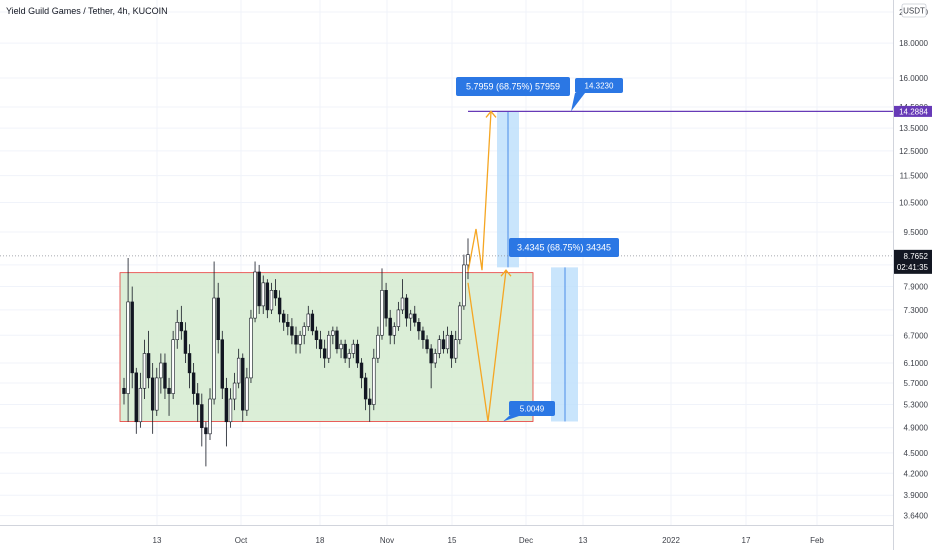 The image size is (932, 550). What do you see at coordinates (446, 535) in the screenshot?
I see `time-axis: 13 Oct 18 Nov 15 Dec 13 2022 17 Feb` at bounding box center [446, 535].